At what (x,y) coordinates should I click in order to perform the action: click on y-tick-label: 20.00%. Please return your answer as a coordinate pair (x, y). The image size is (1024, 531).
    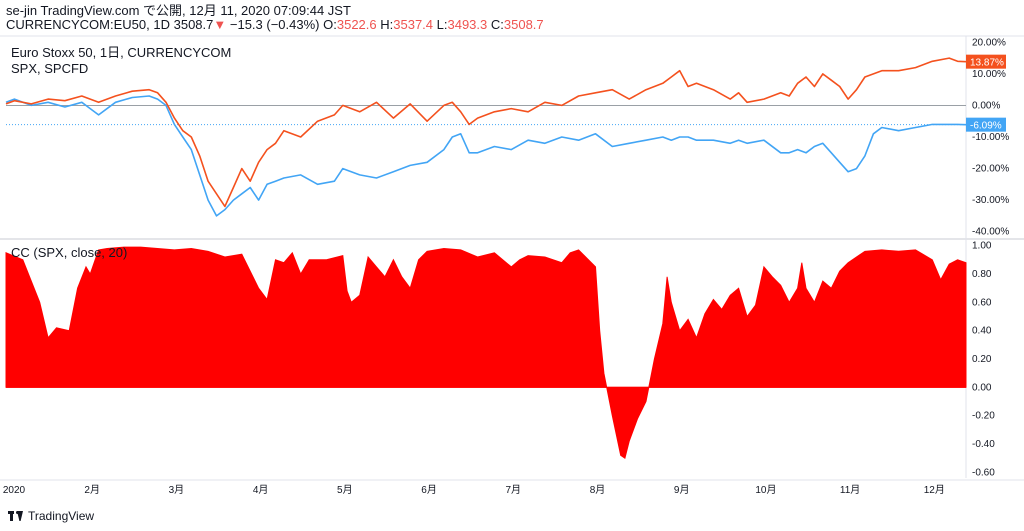
    Looking at the image, I should click on (989, 42).